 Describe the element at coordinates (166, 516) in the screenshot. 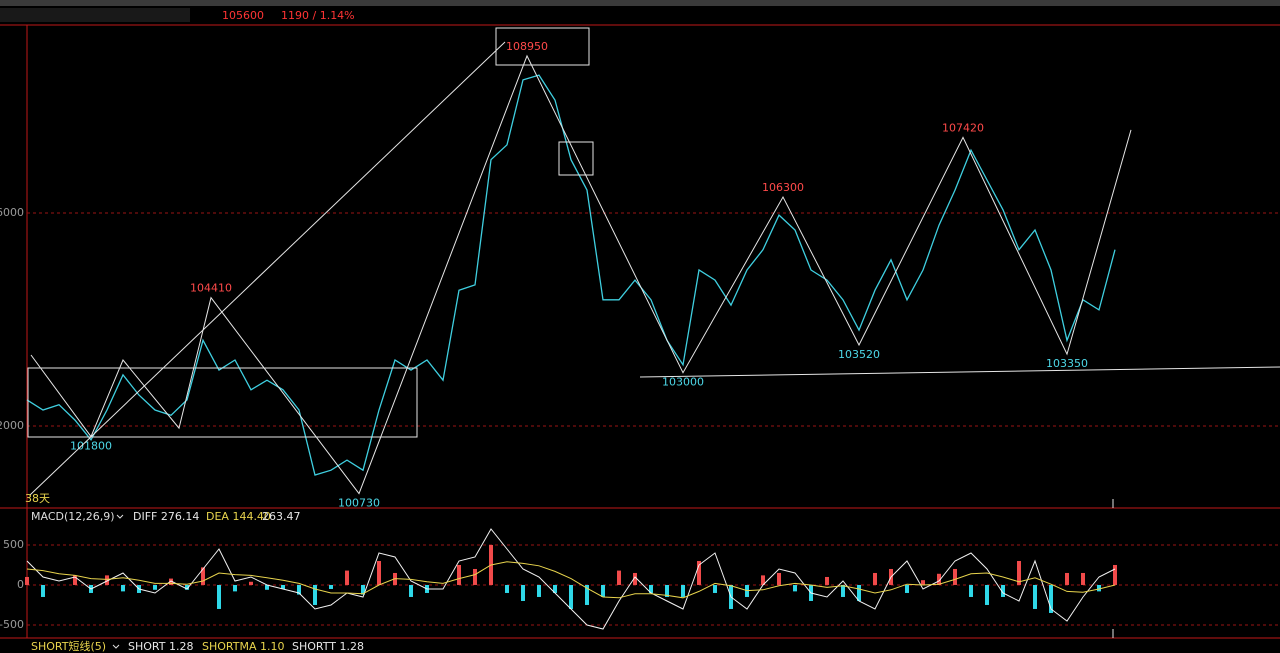

I see `indicator-reading: DIFF 276.14` at that location.